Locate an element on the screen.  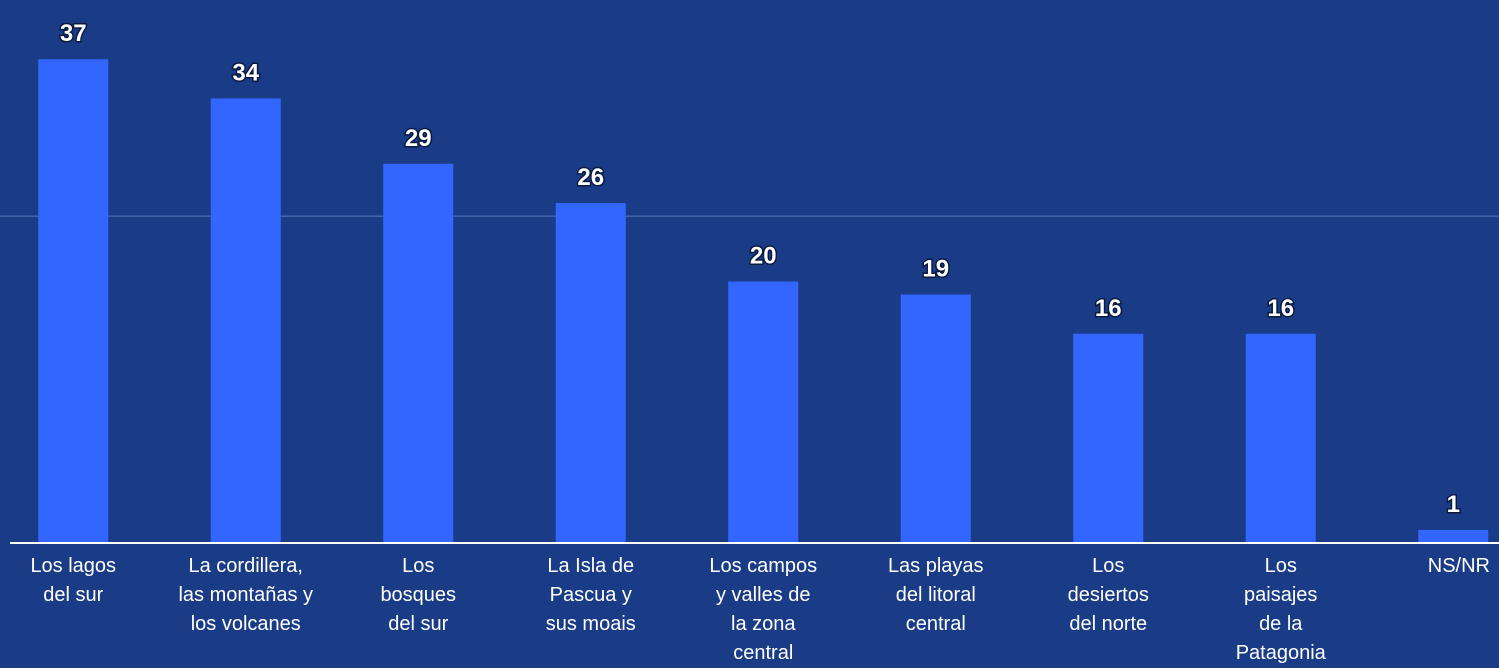
x-tick-label: NS/NR is located at coordinates (1458, 566).